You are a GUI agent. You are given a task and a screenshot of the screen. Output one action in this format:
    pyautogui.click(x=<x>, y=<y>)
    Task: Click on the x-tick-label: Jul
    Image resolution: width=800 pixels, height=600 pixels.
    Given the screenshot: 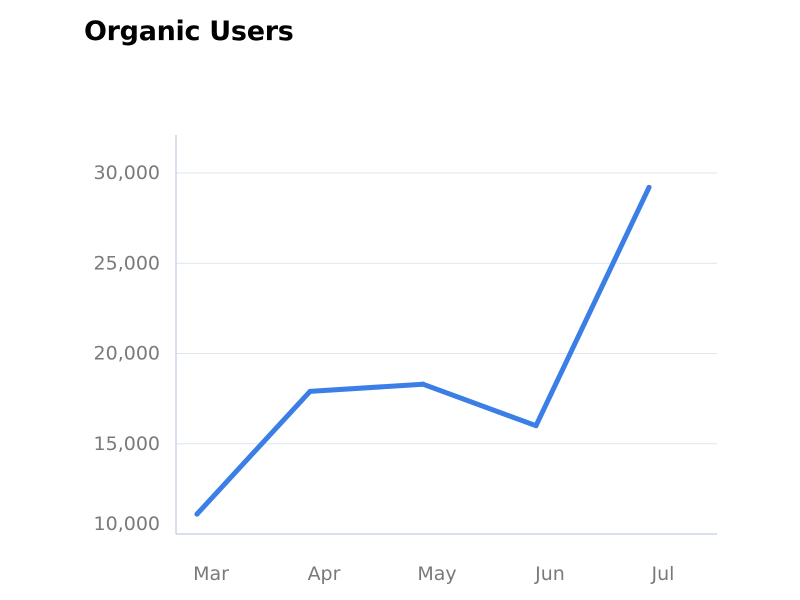 What is the action you would take?
    pyautogui.click(x=663, y=574)
    